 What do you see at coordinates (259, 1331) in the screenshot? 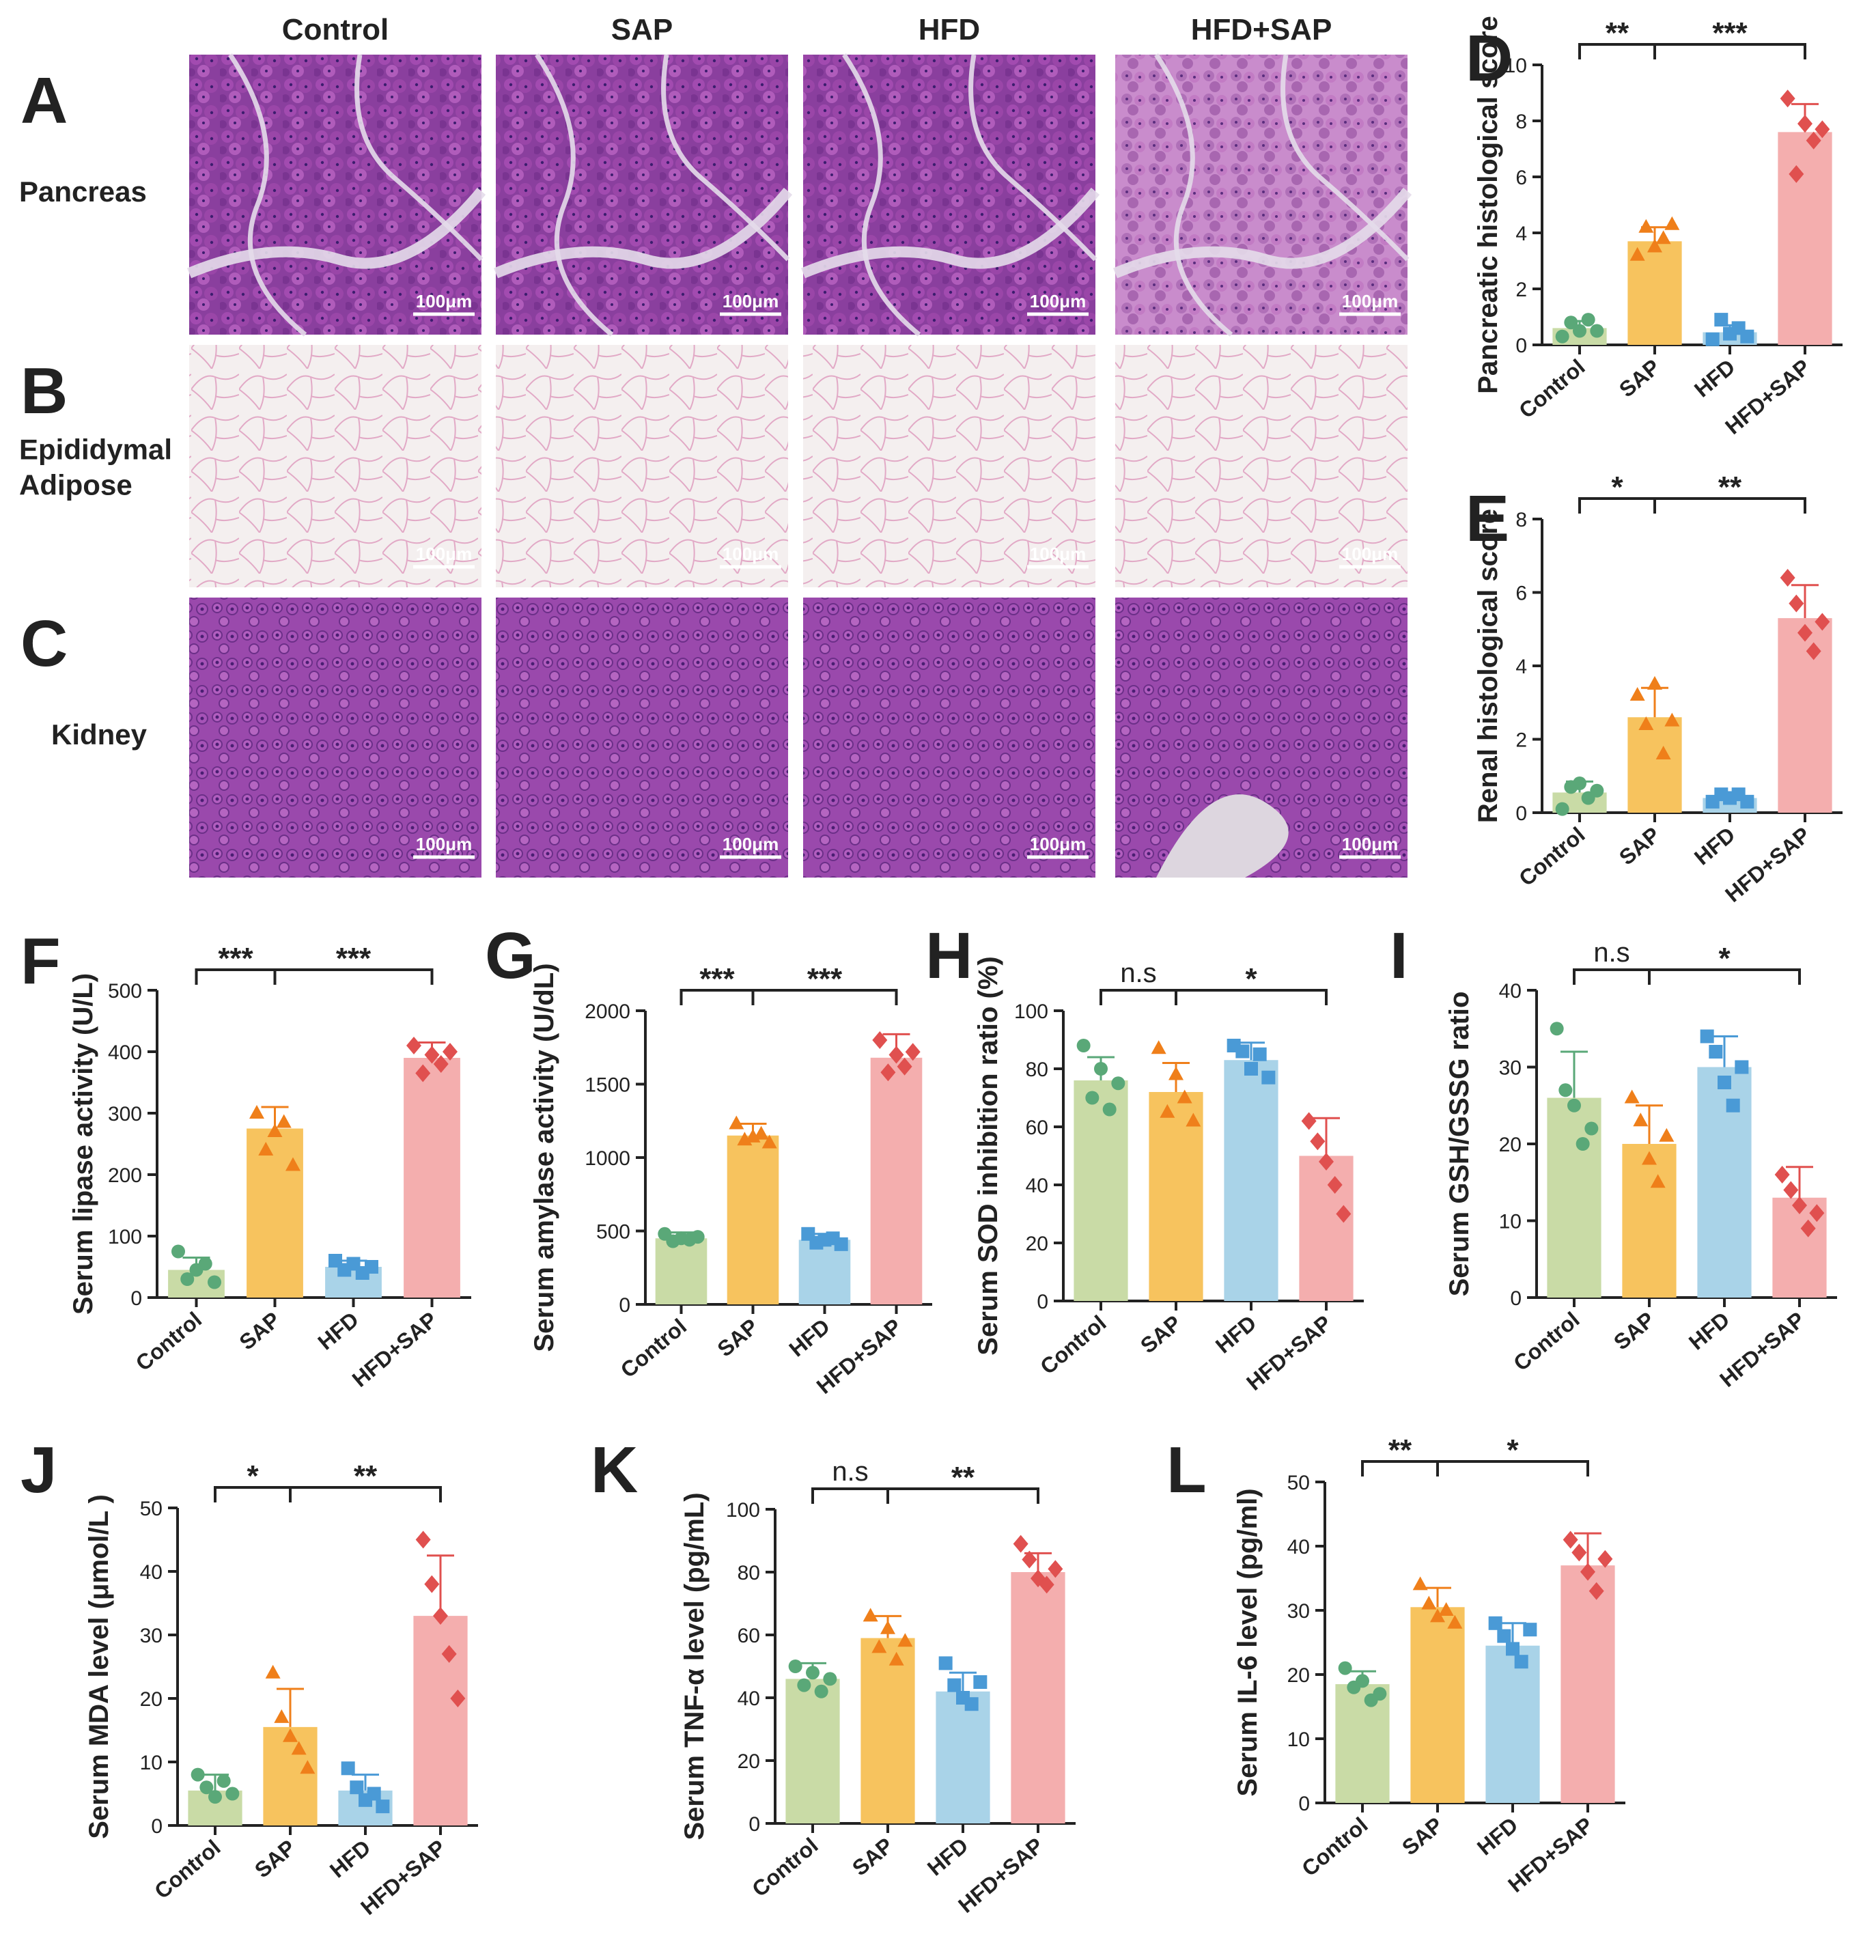
I see `category-label-f-sap: SAP` at bounding box center [259, 1331].